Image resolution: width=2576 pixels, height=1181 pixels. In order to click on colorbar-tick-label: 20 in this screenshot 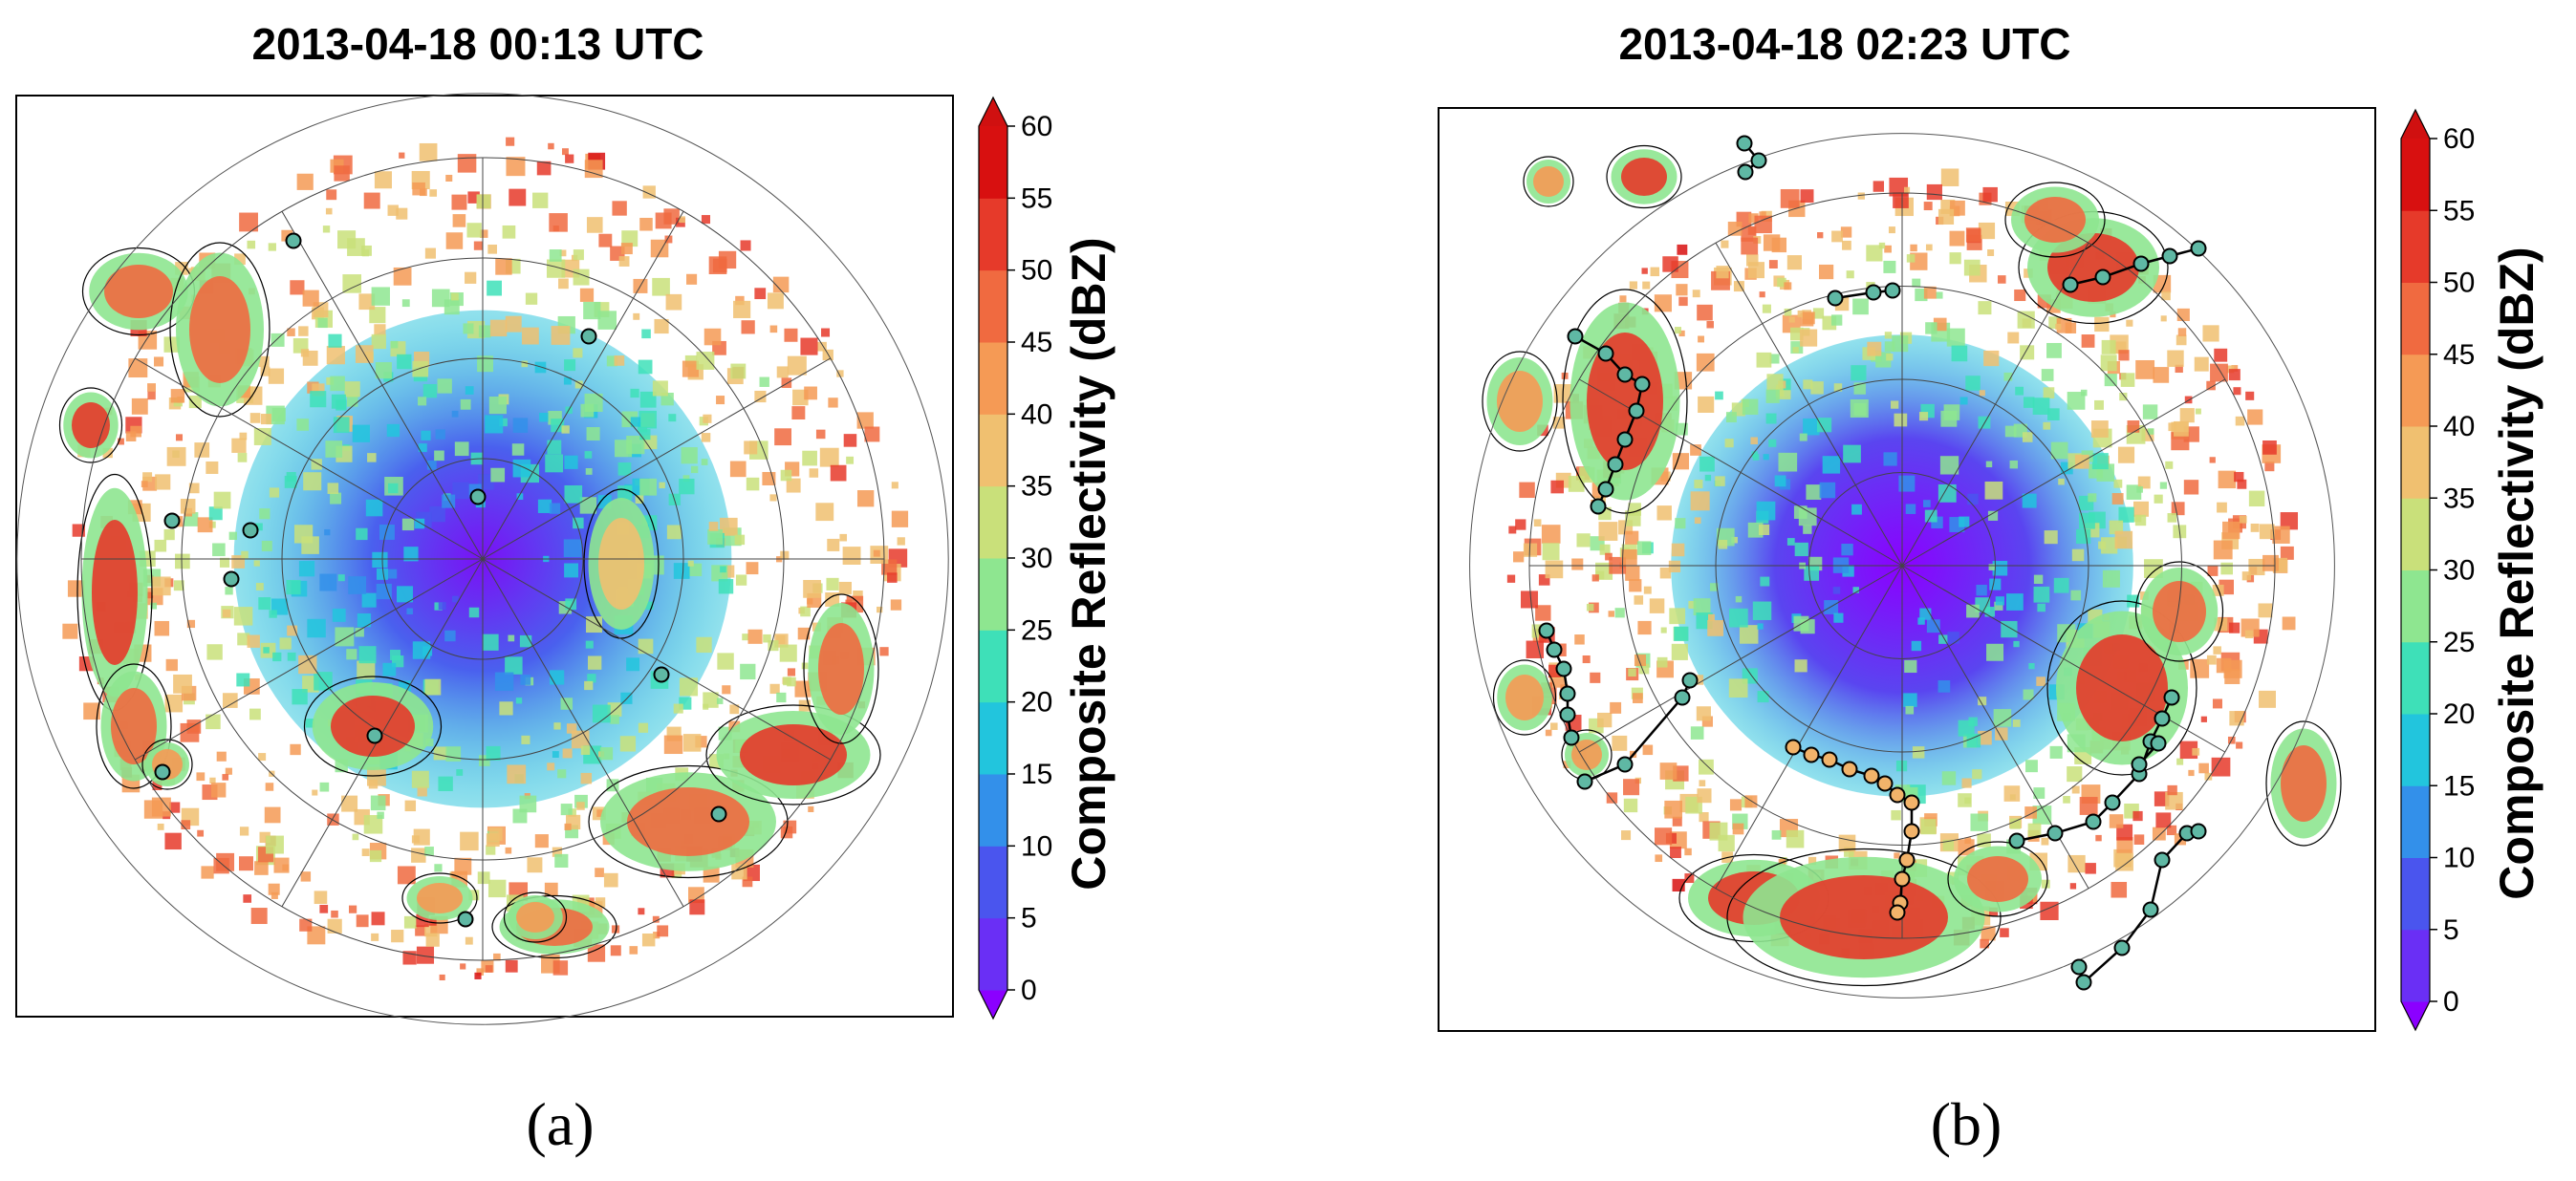, I will do `click(1036, 703)`.